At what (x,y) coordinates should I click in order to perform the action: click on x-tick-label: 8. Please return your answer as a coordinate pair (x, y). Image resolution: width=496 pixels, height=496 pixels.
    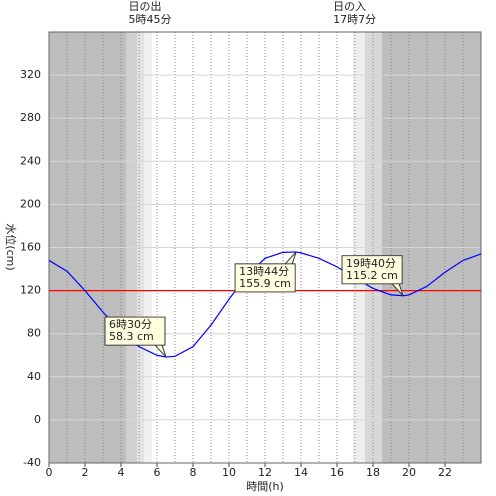
    Looking at the image, I should click on (193, 472).